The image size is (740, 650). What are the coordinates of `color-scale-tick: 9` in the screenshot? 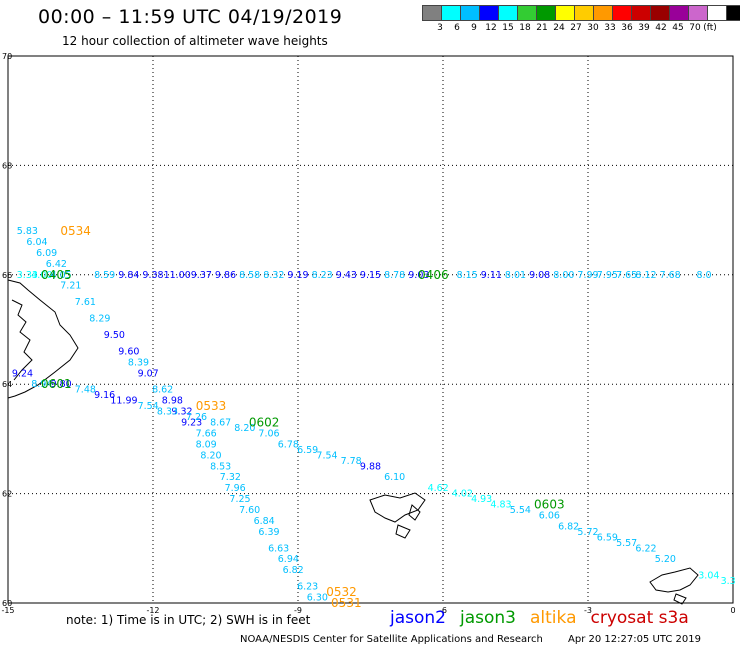 It's located at (474, 28).